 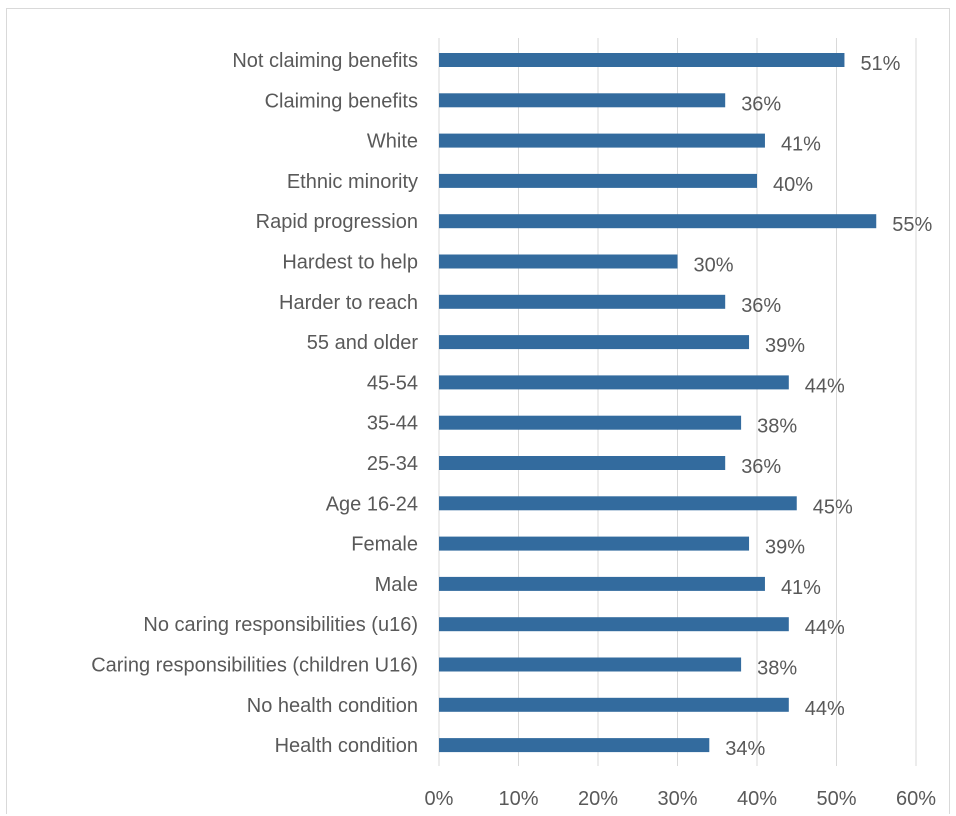 What do you see at coordinates (352, 182) in the screenshot?
I see `category-label: Ethnic minority` at bounding box center [352, 182].